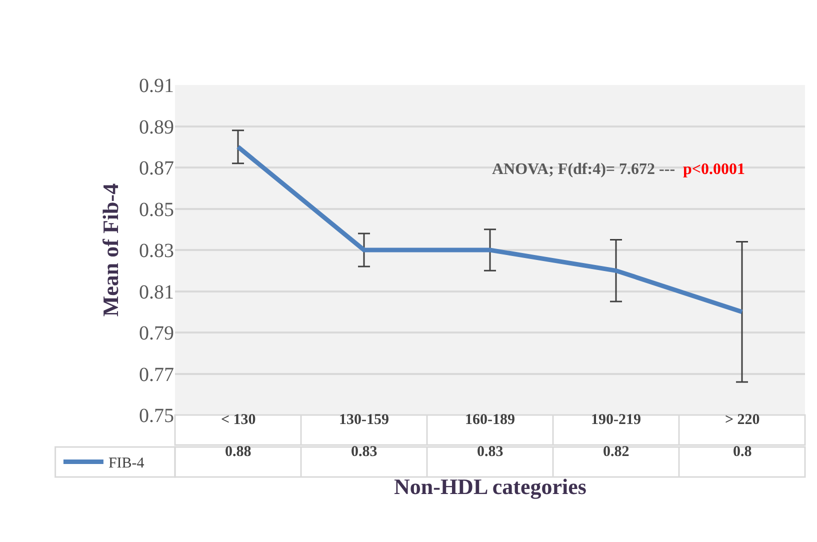 Image resolution: width=817 pixels, height=542 pixels. What do you see at coordinates (156, 86) in the screenshot?
I see `y-tick-label: 0.91` at bounding box center [156, 86].